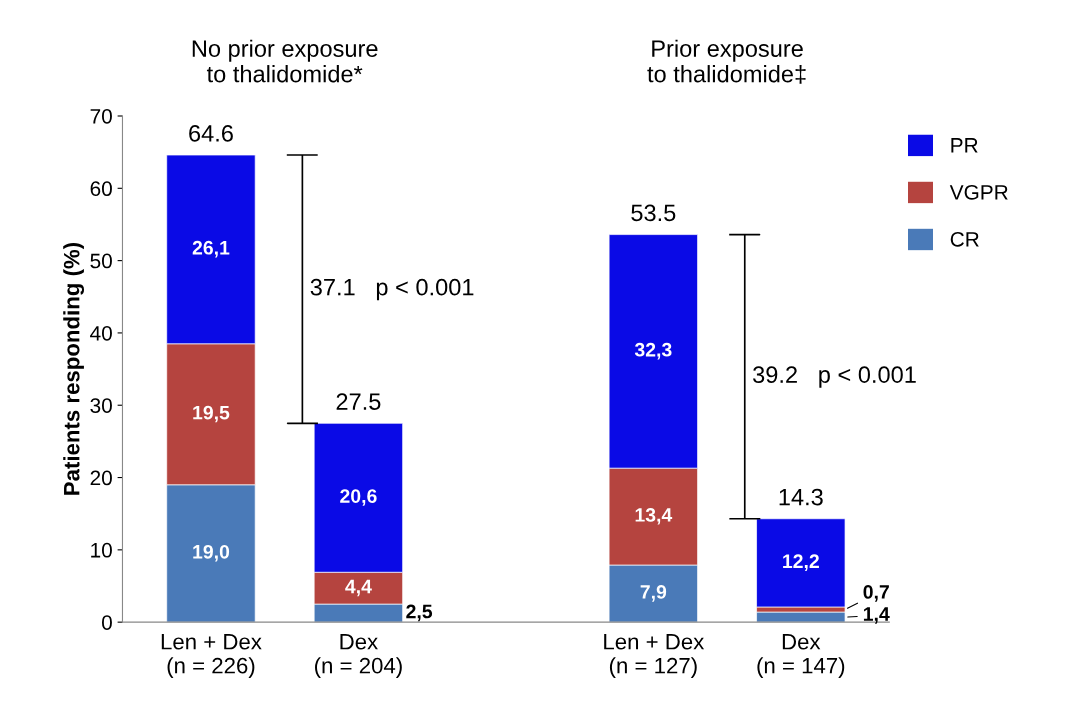 Image resolution: width=1065 pixels, height=703 pixels. I want to click on x-tick-label: Len + Dex (n = 226), so click(211, 656).